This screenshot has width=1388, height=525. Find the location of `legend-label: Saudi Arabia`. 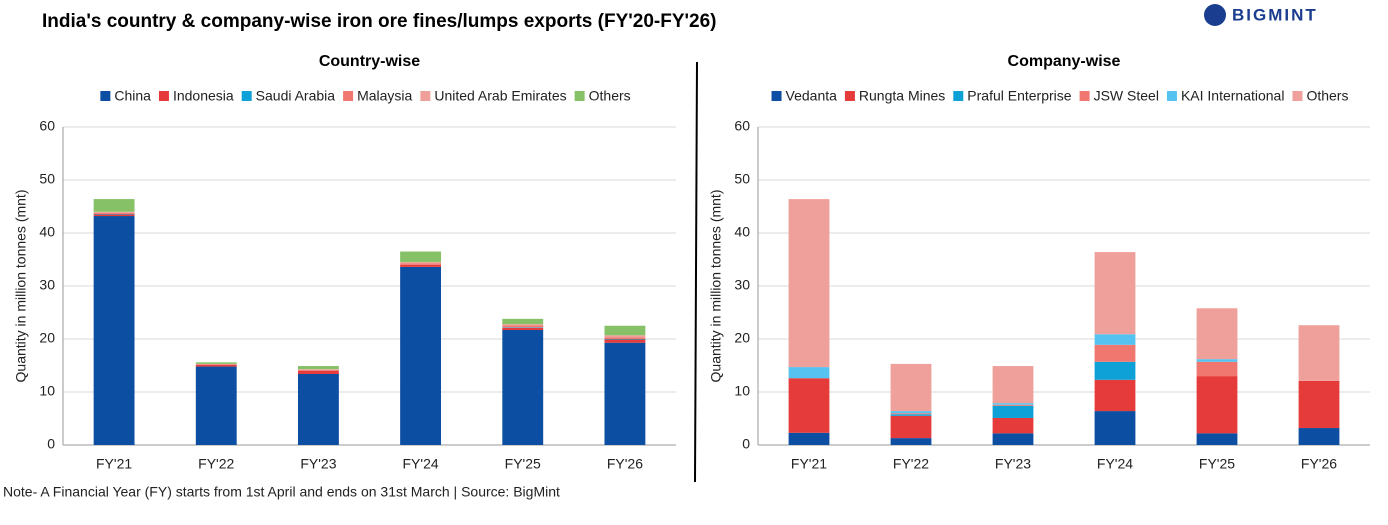

legend-label: Saudi Arabia is located at coordinates (296, 96).